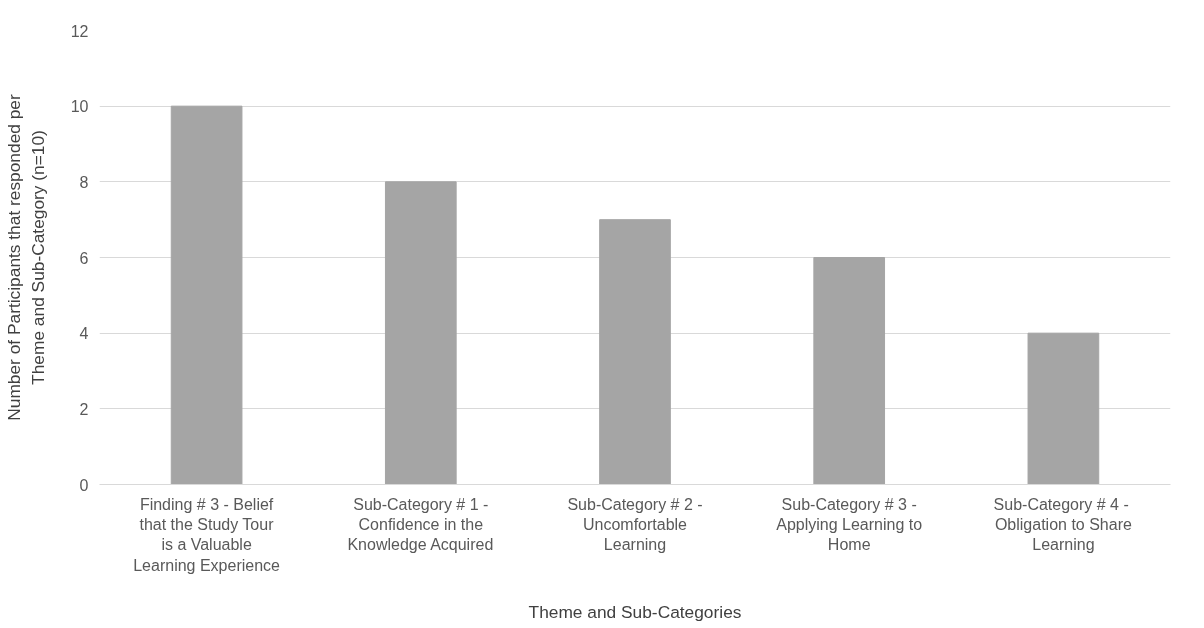 Image resolution: width=1204 pixels, height=628 pixels. Describe the element at coordinates (84, 334) in the screenshot. I see `y-tick-label: 4` at that location.